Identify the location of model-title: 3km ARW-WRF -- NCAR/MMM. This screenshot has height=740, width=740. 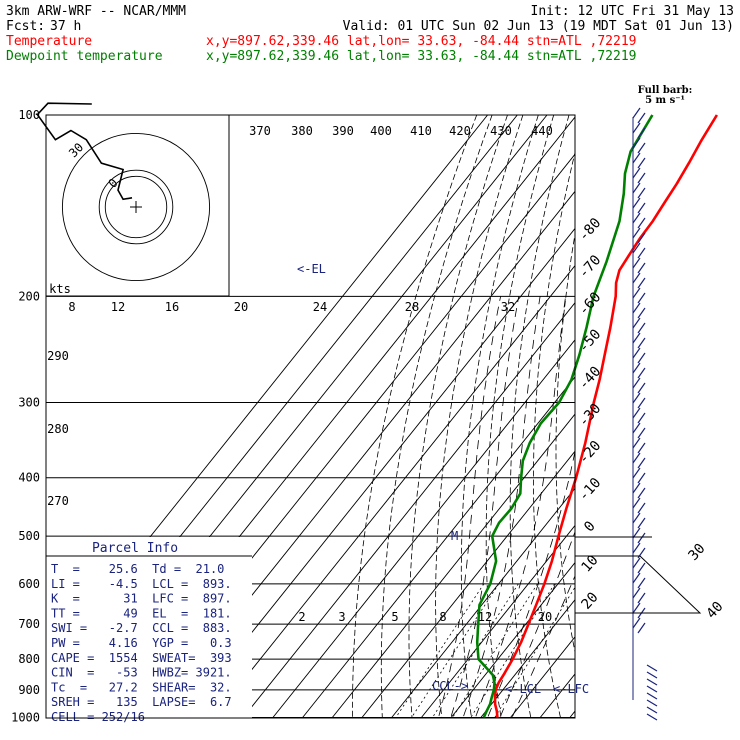
(96, 11).